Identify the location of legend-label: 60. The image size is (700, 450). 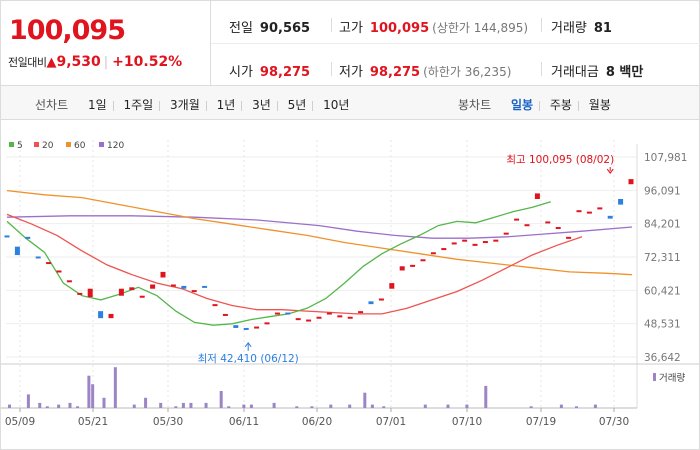
(80, 146).